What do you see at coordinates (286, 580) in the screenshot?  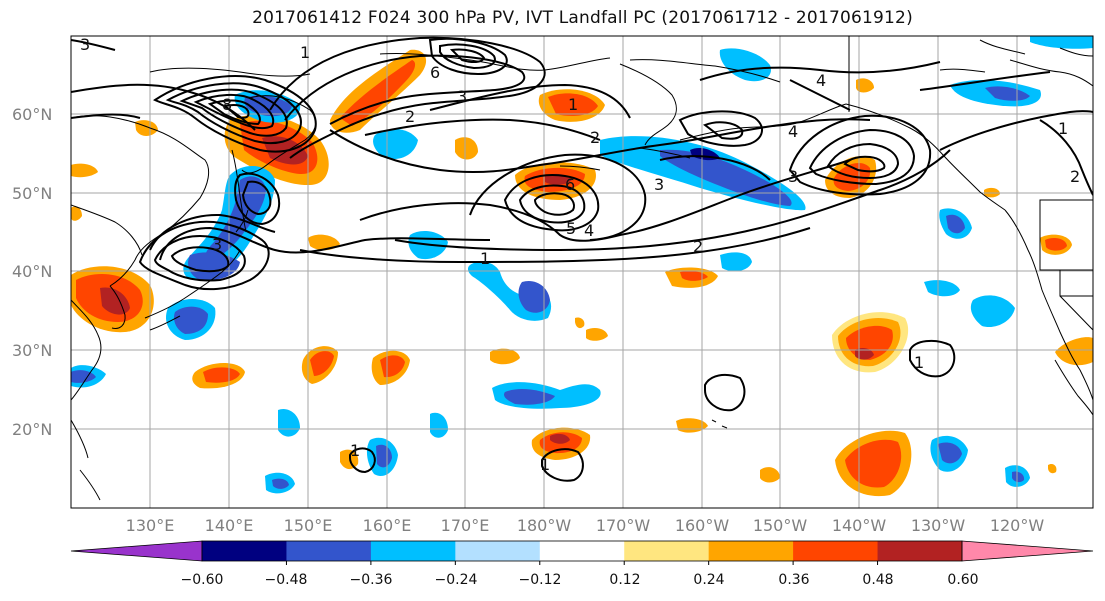 I see `colorbar-tick-label: −0.48` at bounding box center [286, 580].